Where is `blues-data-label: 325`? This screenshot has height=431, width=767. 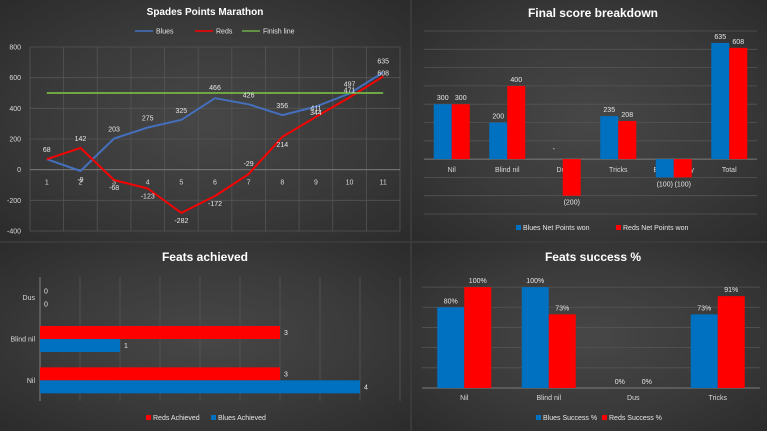
blues-data-label: 325 is located at coordinates (182, 111).